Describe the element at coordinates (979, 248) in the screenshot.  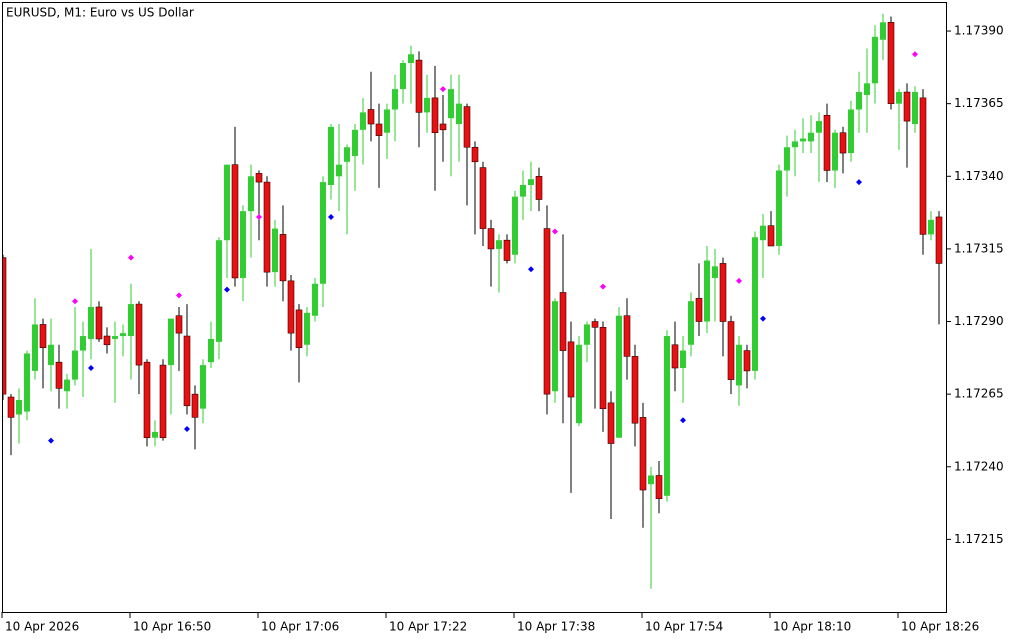
I see `y-tick-label: 1.17315` at that location.